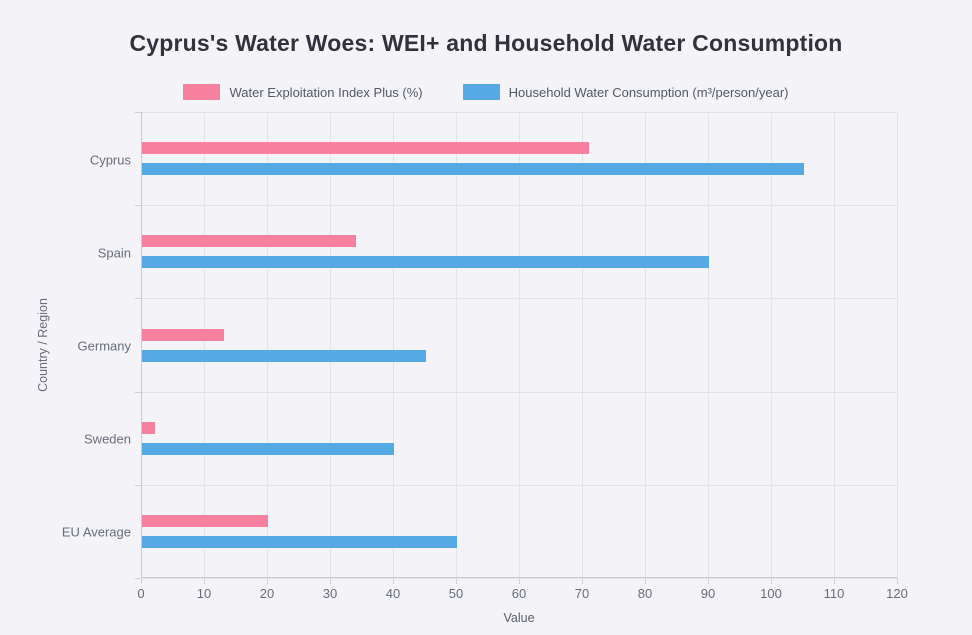  I want to click on x-tick-label: 70, so click(582, 593).